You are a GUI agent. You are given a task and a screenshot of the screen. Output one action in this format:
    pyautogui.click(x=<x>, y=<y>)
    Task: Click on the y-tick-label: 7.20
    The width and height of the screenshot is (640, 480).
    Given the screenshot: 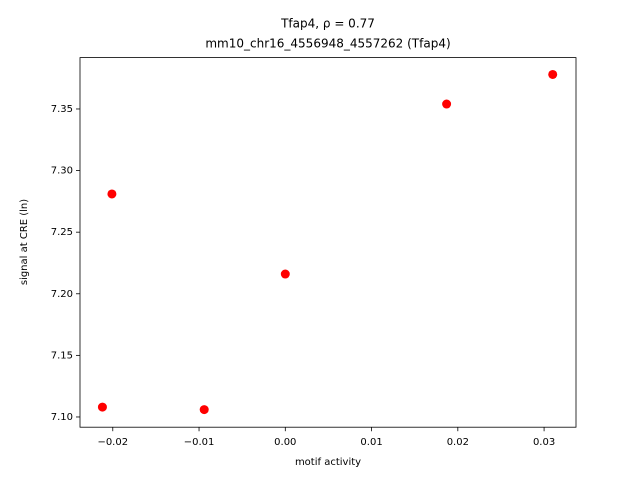 What is the action you would take?
    pyautogui.click(x=62, y=294)
    